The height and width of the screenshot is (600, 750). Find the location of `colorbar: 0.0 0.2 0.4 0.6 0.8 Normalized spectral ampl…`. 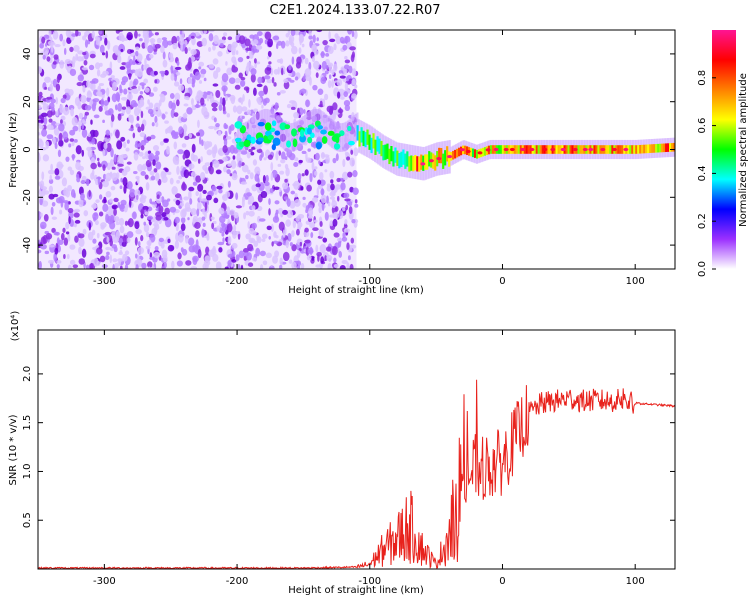

colorbar: 0.0 0.2 0.4 0.6 0.8 Normalized spectral ampl… is located at coordinates (723, 153).